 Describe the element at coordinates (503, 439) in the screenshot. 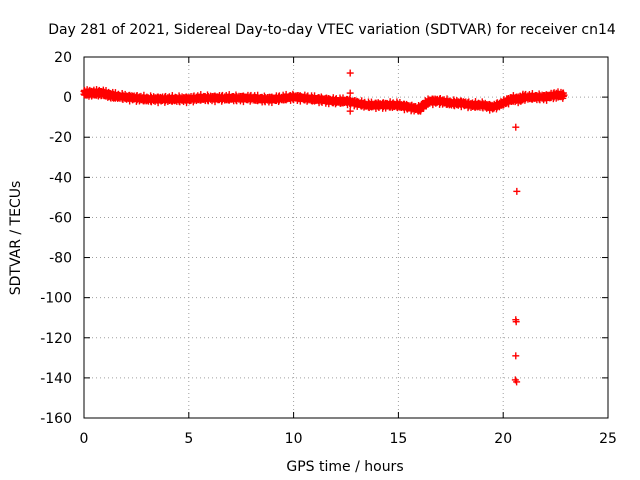

I see `x-tick-label: 20` at that location.